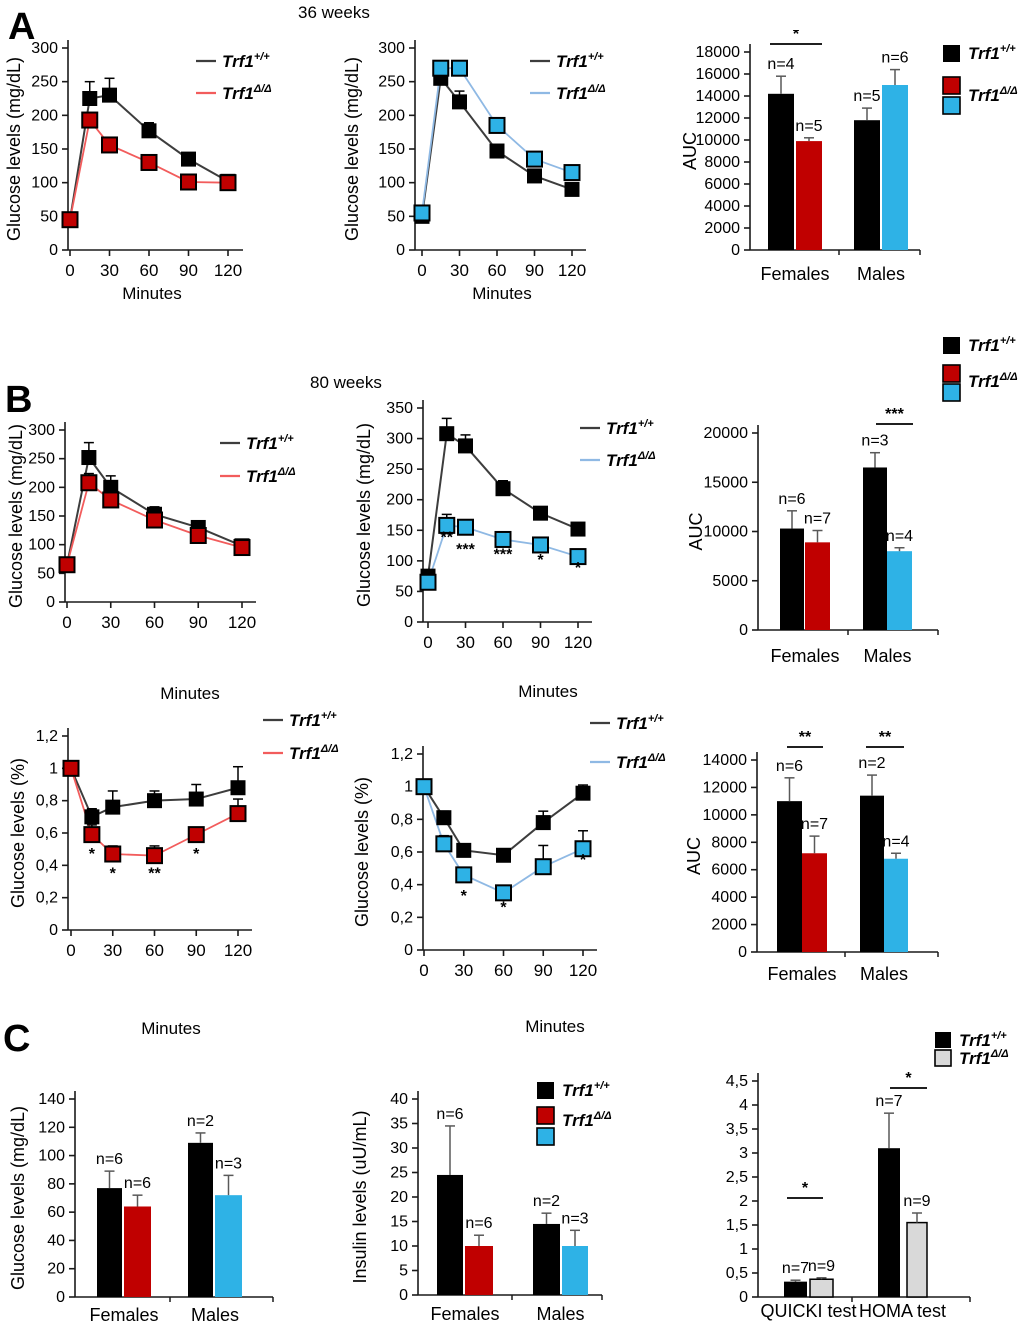 Image resolution: width=1020 pixels, height=1327 pixels. Describe the element at coordinates (729, 842) in the screenshot. I see `y-tick-label: 8000` at that location.